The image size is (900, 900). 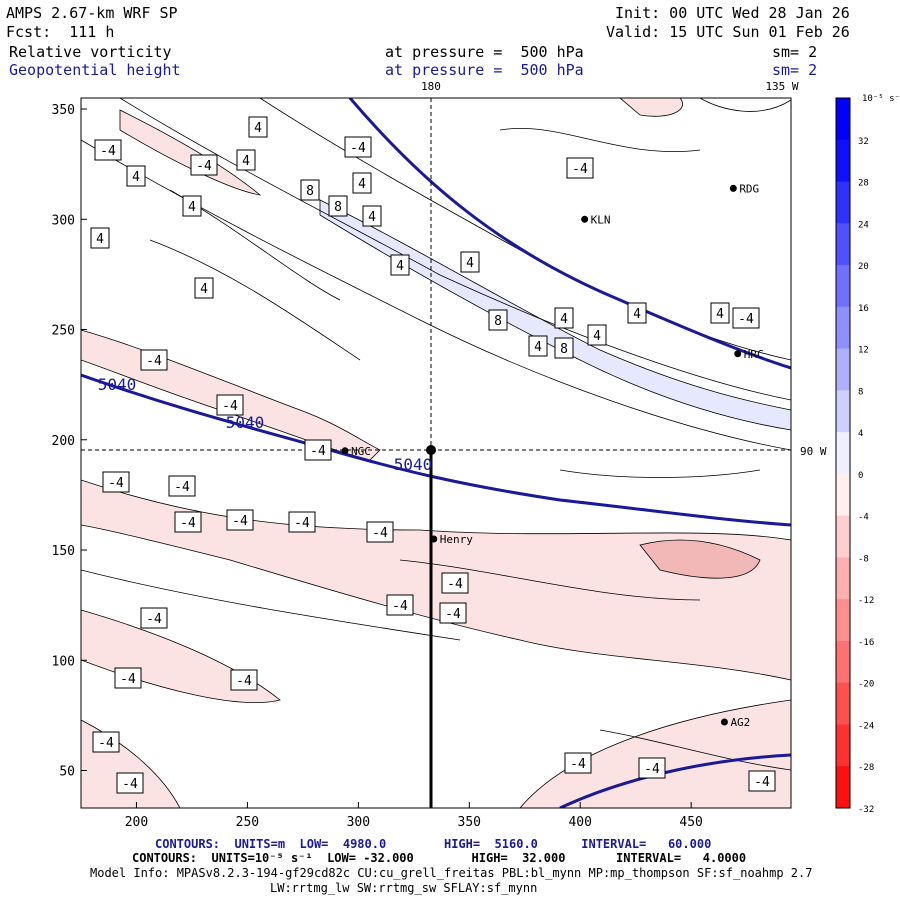 I want to click on x-tick-label: 350, so click(x=469, y=822).